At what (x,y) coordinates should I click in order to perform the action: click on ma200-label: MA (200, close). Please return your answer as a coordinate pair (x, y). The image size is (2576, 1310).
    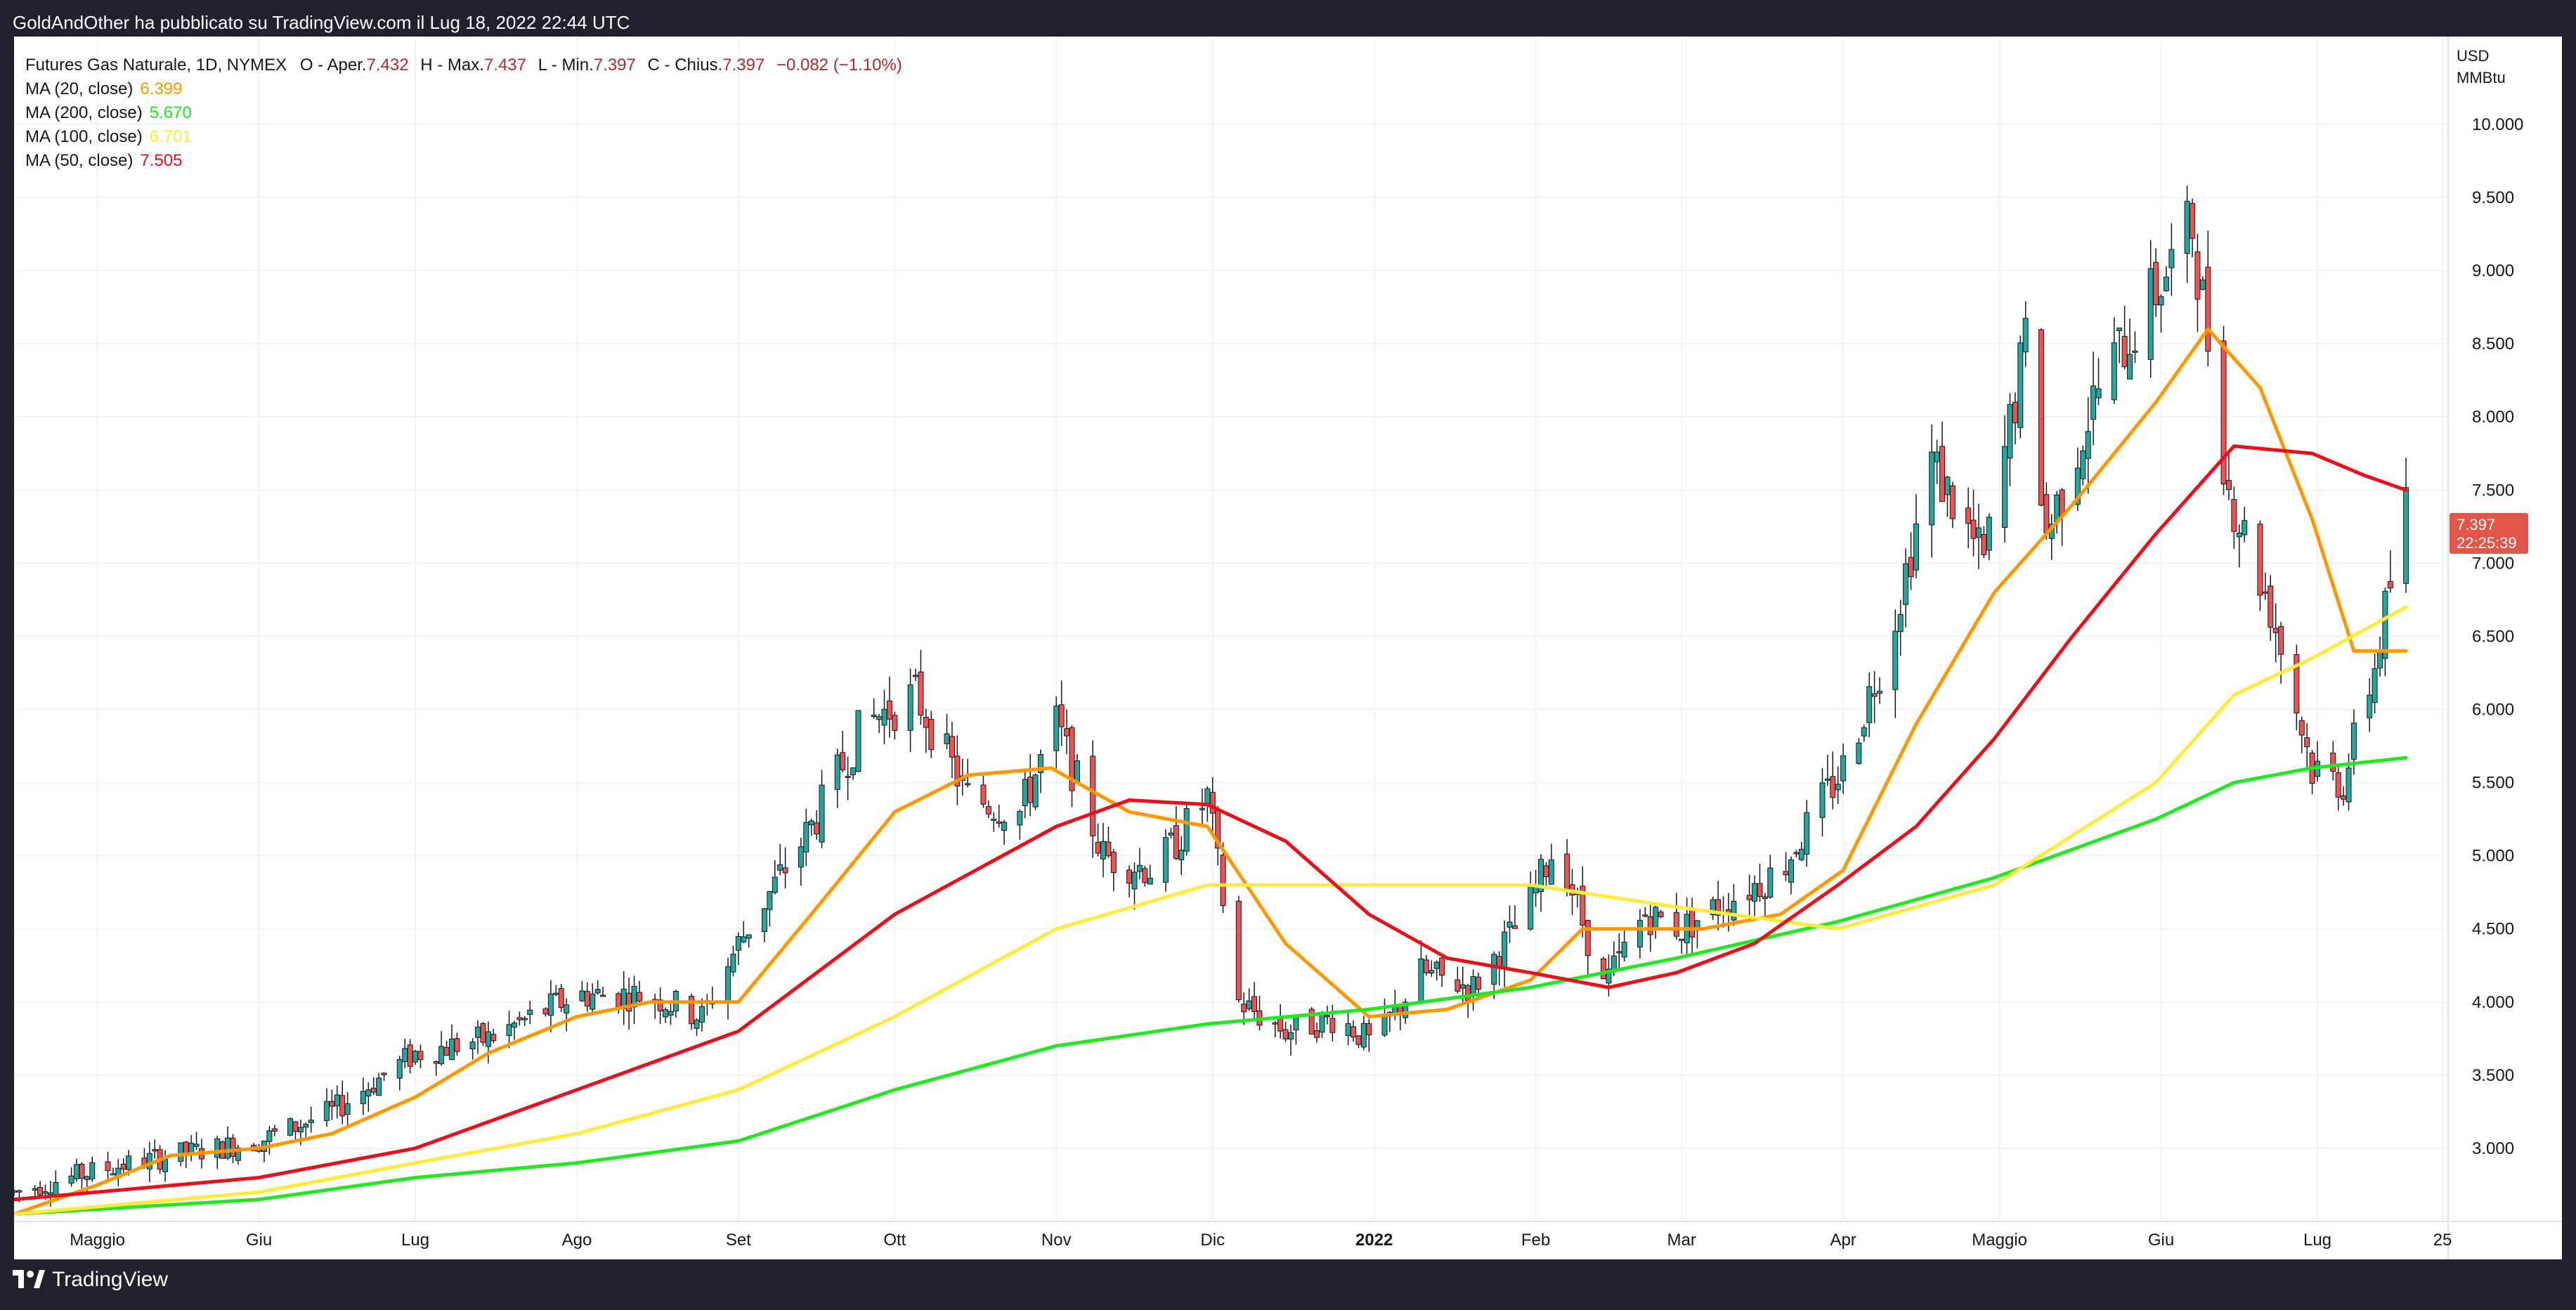
    Looking at the image, I should click on (84, 112).